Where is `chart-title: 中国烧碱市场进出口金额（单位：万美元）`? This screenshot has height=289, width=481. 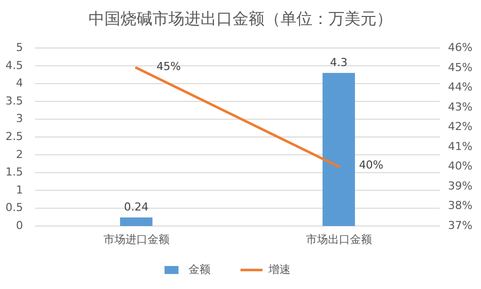 chart-title: 中国烧碱市场进出口金额（单位：万美元） is located at coordinates (240, 18).